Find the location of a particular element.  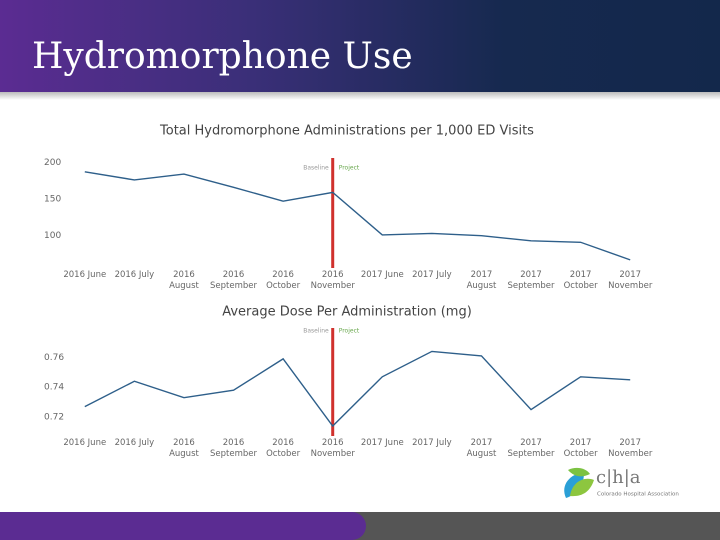

logo-name: Colorado Hospital Association is located at coordinates (638, 495).